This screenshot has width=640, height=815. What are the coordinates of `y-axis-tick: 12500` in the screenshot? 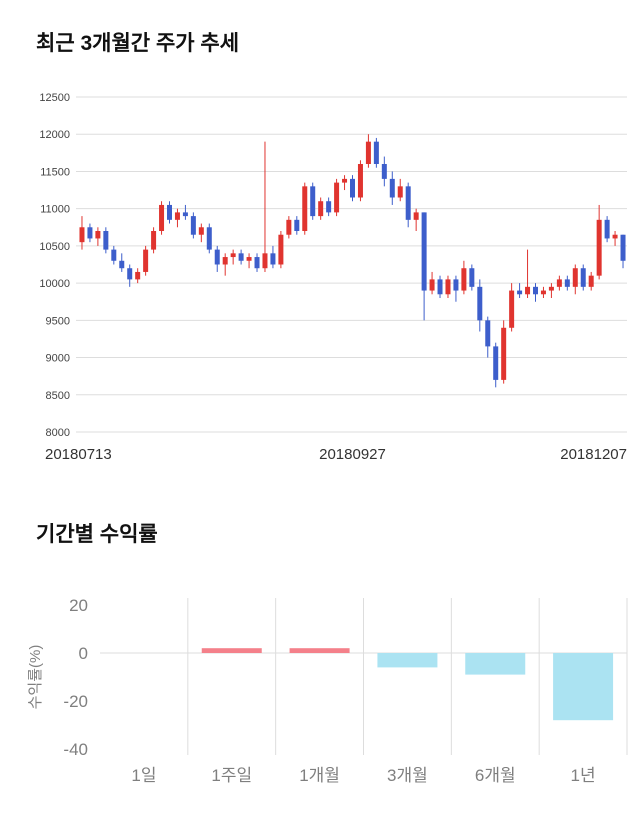 It's located at (54, 98).